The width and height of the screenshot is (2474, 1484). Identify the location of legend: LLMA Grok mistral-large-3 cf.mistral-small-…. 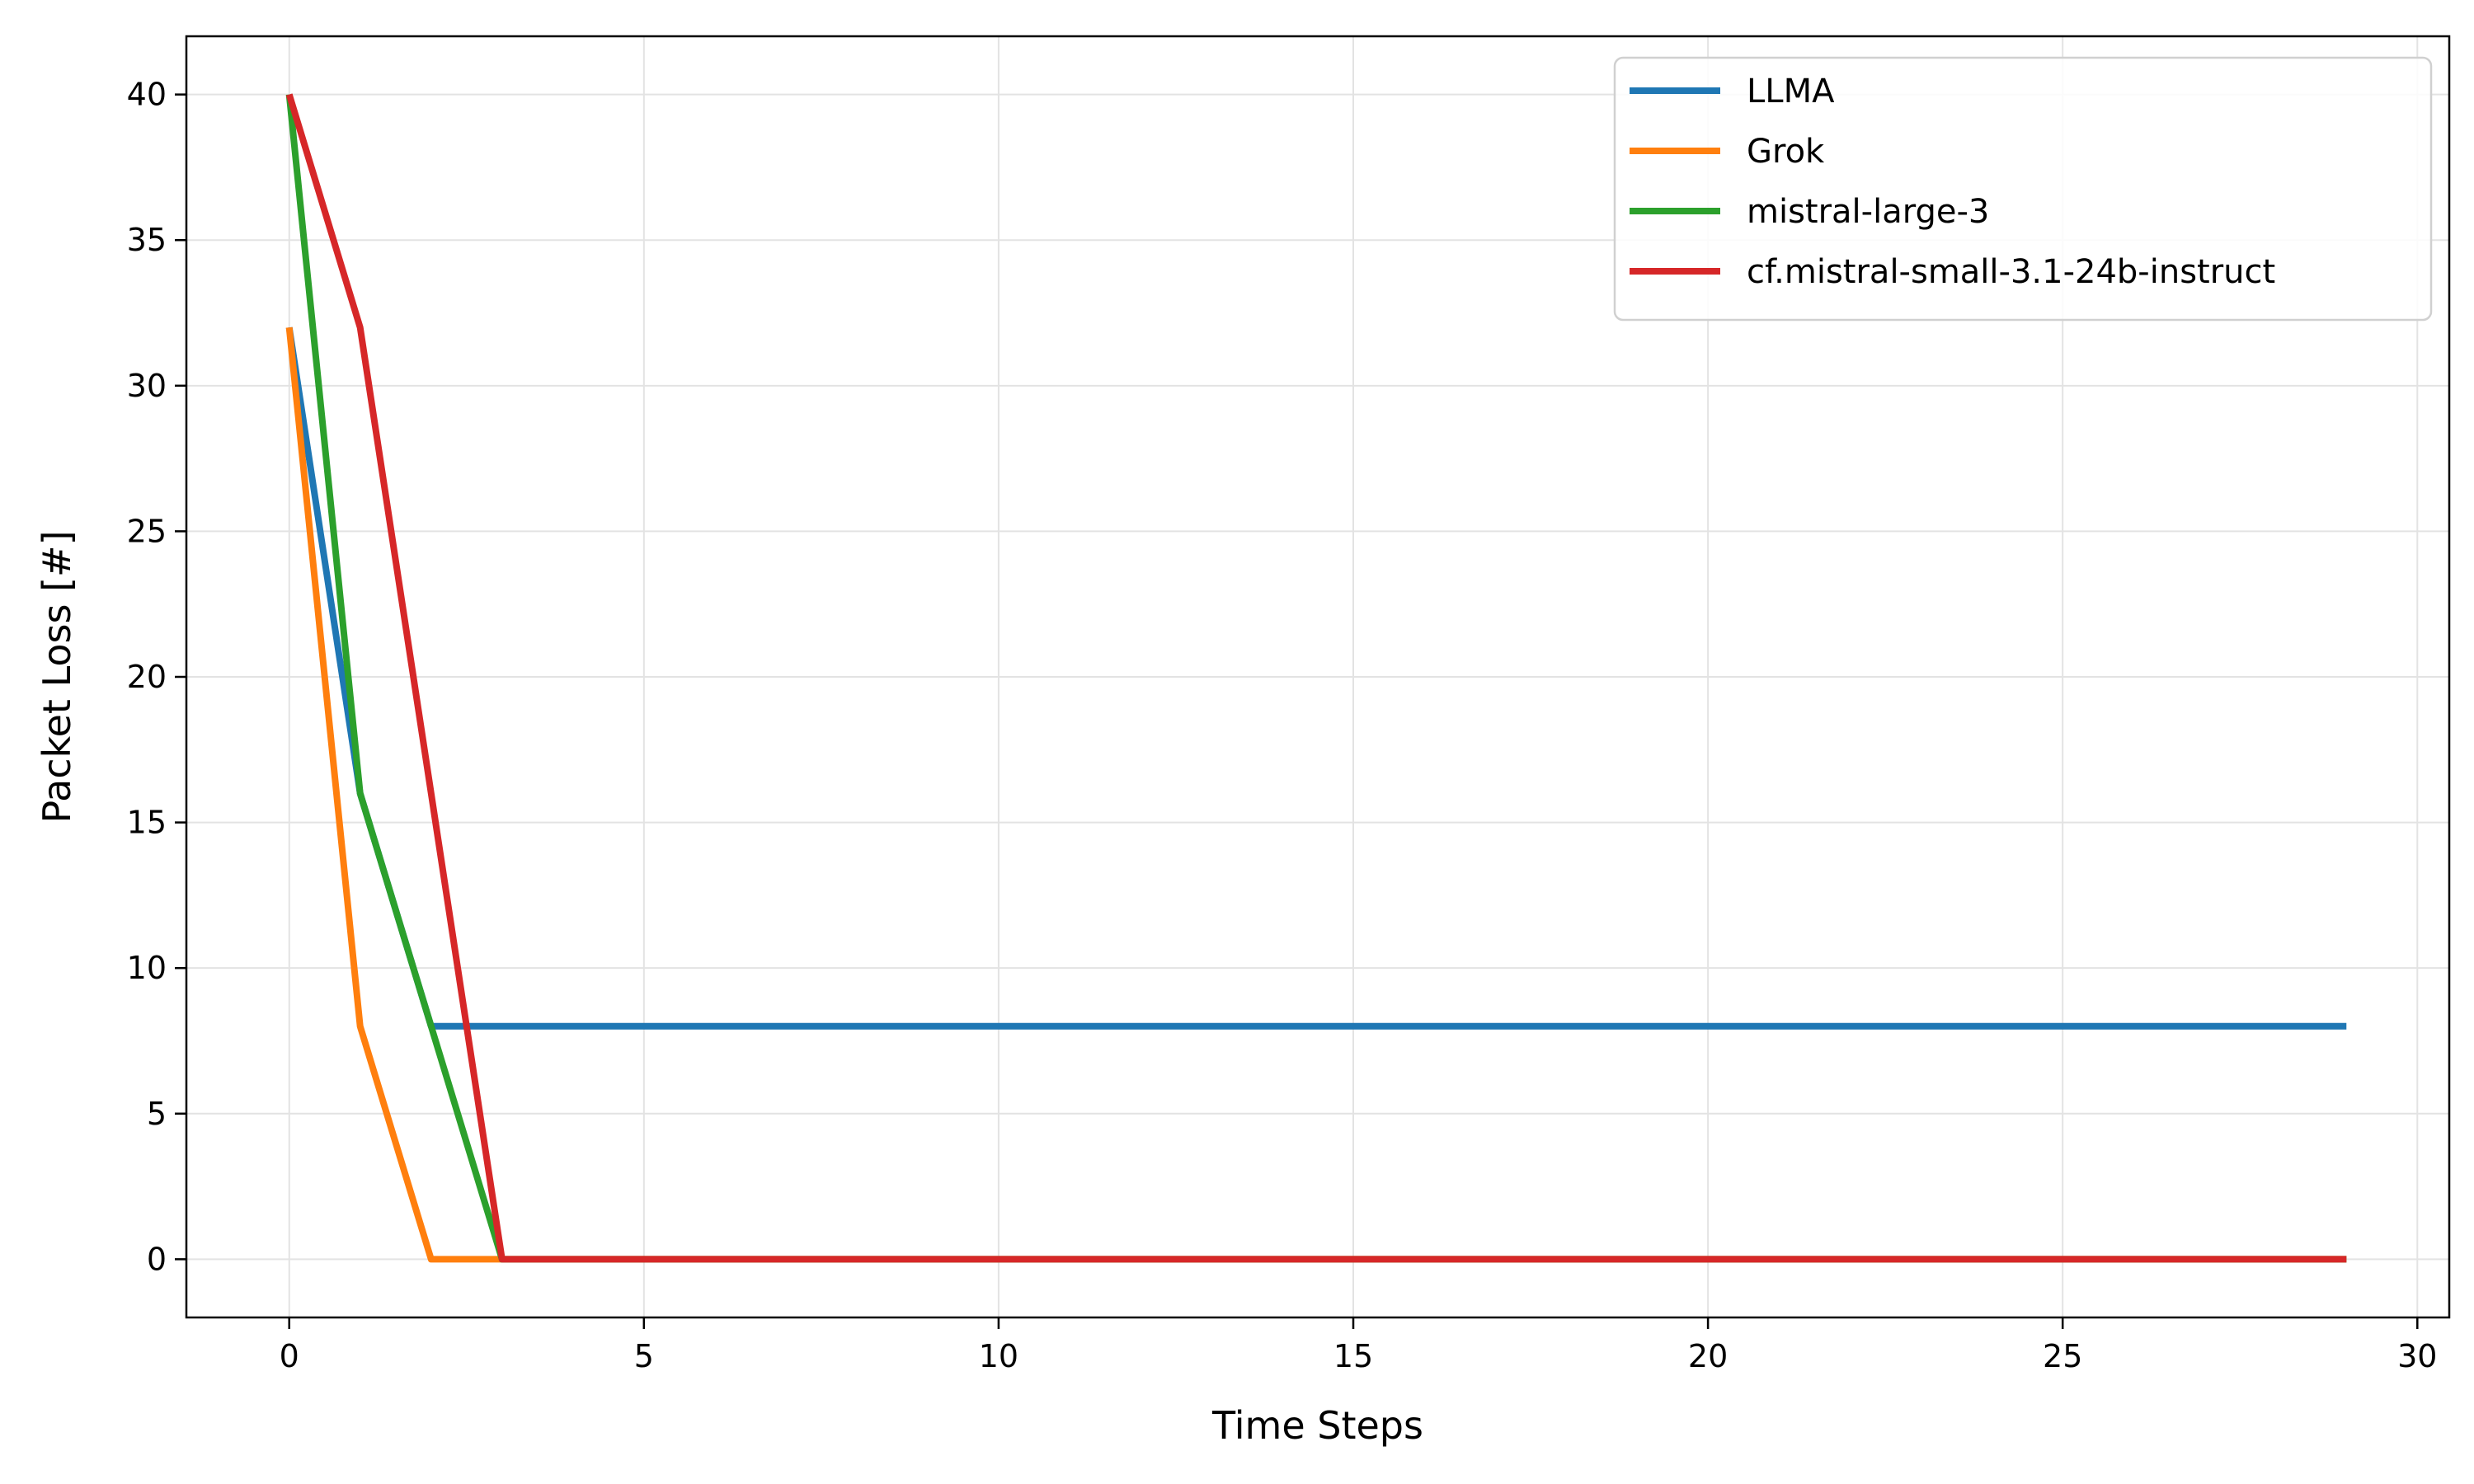
(2023, 189).